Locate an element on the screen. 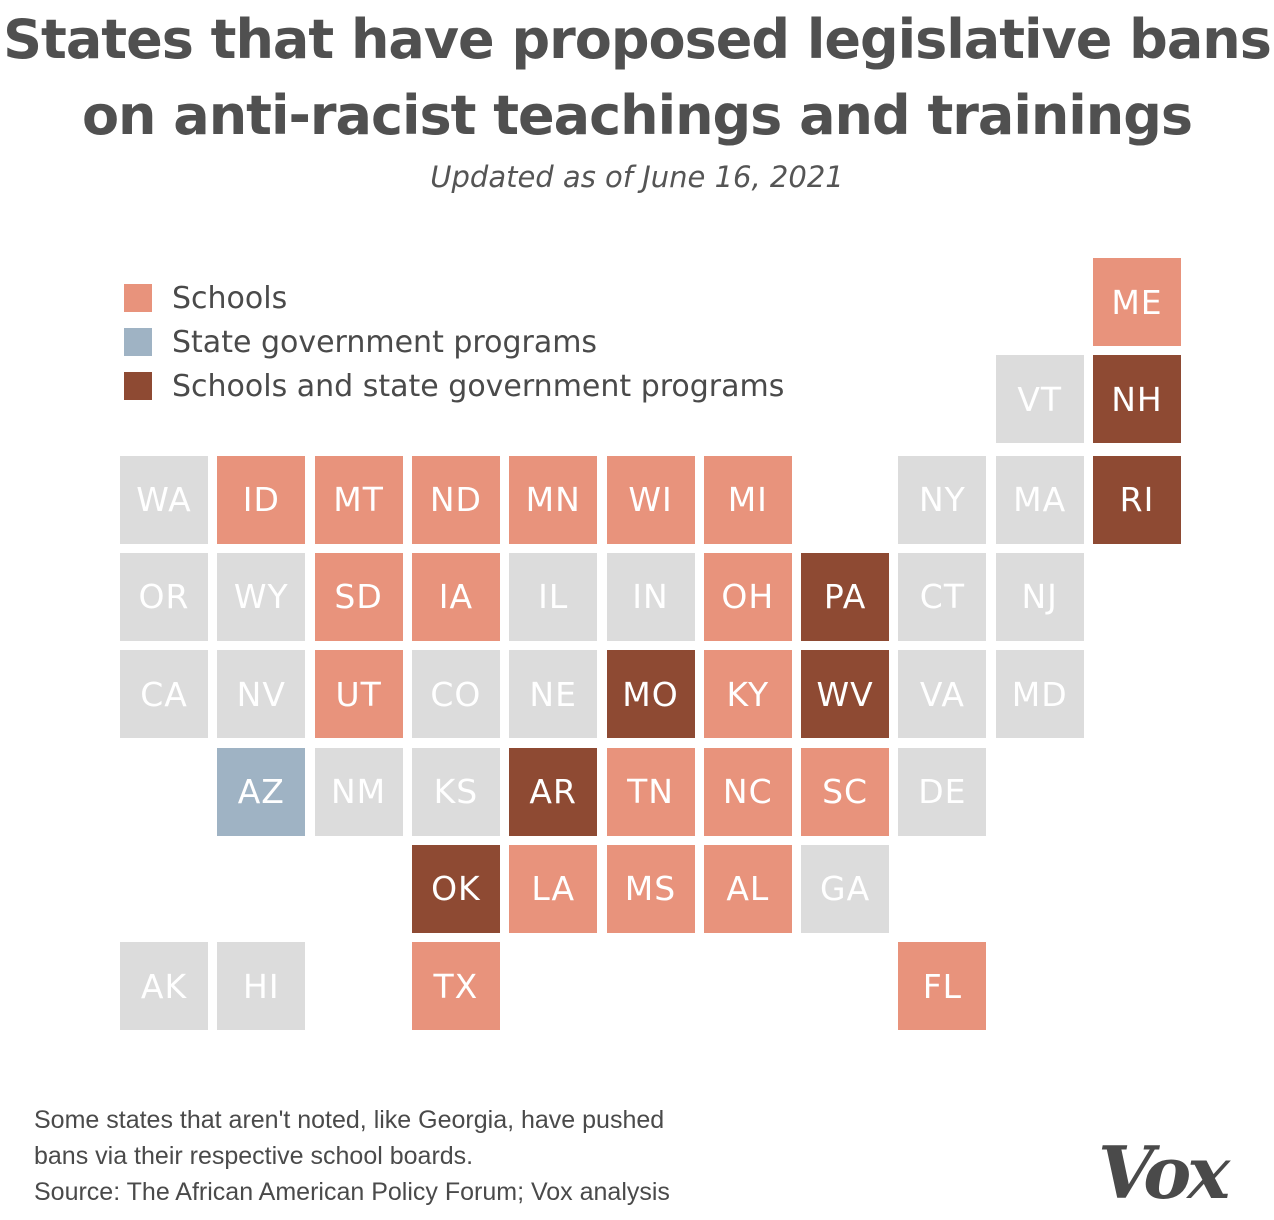 The width and height of the screenshot is (1274, 1220). state-tile-oh: OH is located at coordinates (747, 596).